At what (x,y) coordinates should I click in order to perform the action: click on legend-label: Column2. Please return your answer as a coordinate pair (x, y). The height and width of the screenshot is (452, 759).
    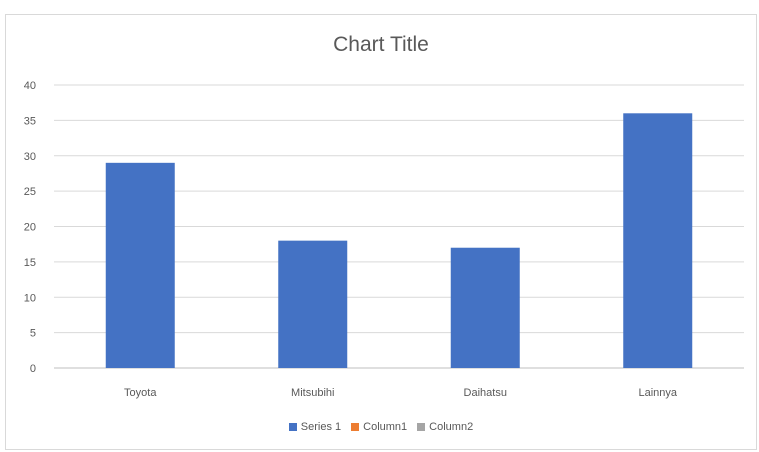
    Looking at the image, I should click on (451, 427).